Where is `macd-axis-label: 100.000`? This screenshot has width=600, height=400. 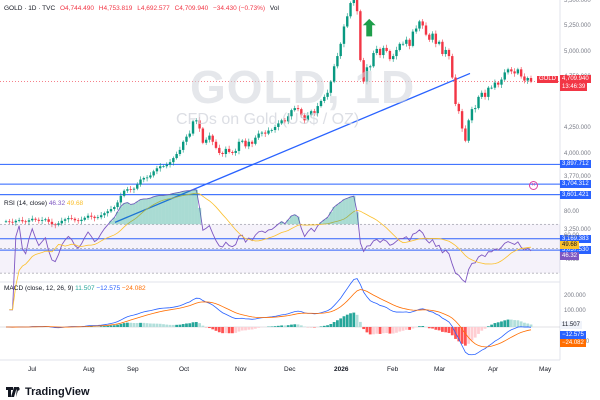
macd-axis-label: 100.000 is located at coordinates (575, 311).